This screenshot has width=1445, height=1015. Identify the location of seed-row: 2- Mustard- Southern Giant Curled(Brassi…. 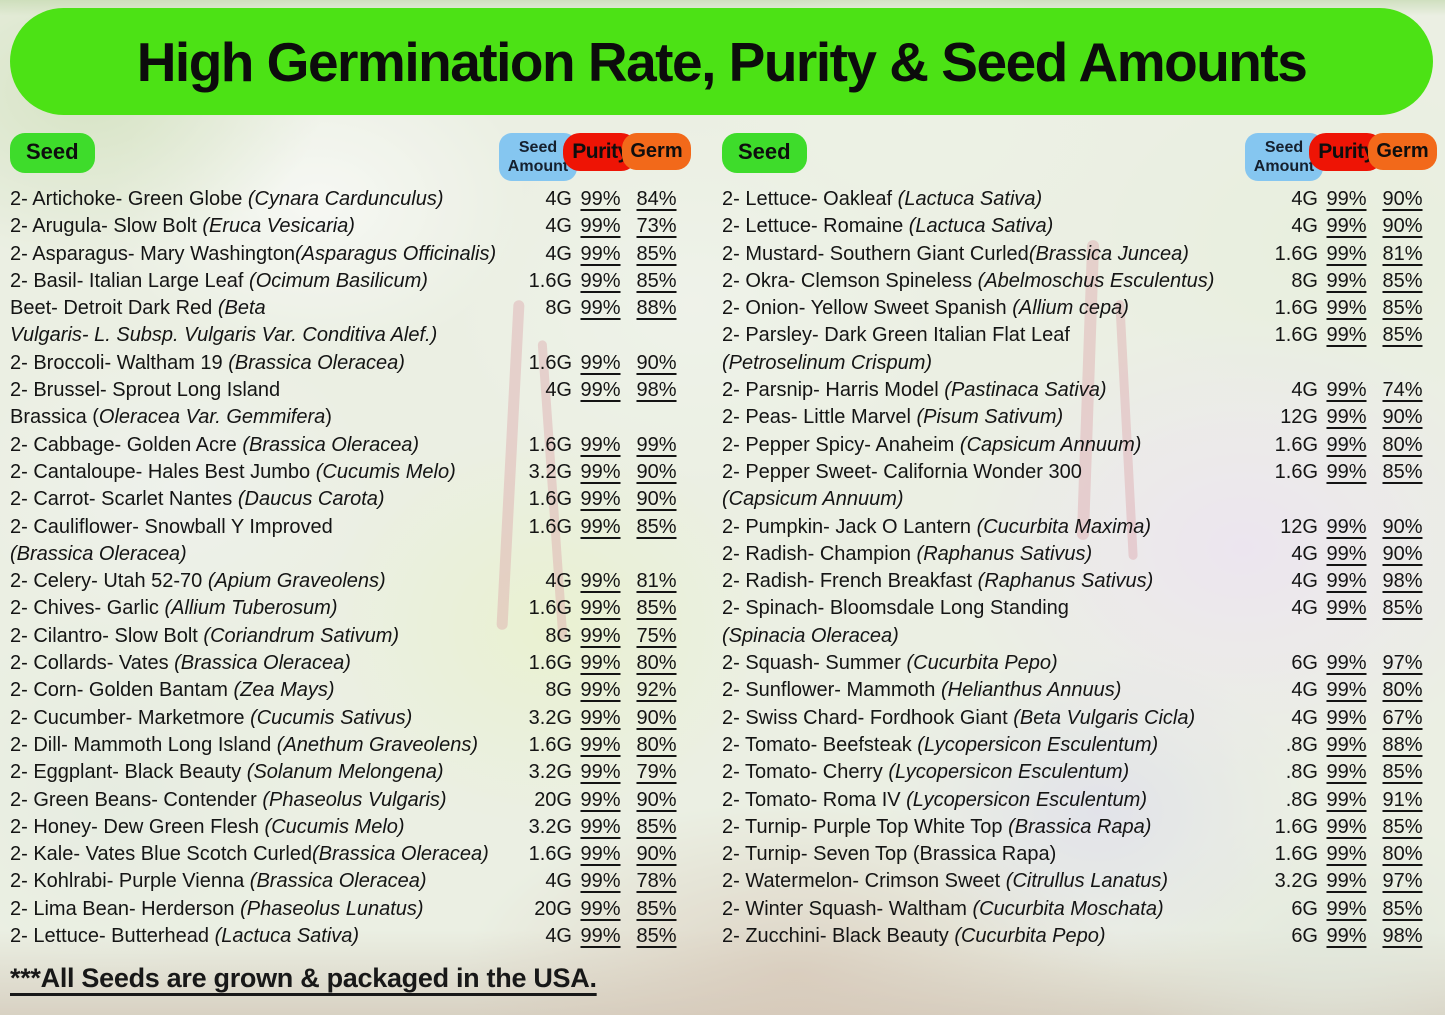
(1076, 254).